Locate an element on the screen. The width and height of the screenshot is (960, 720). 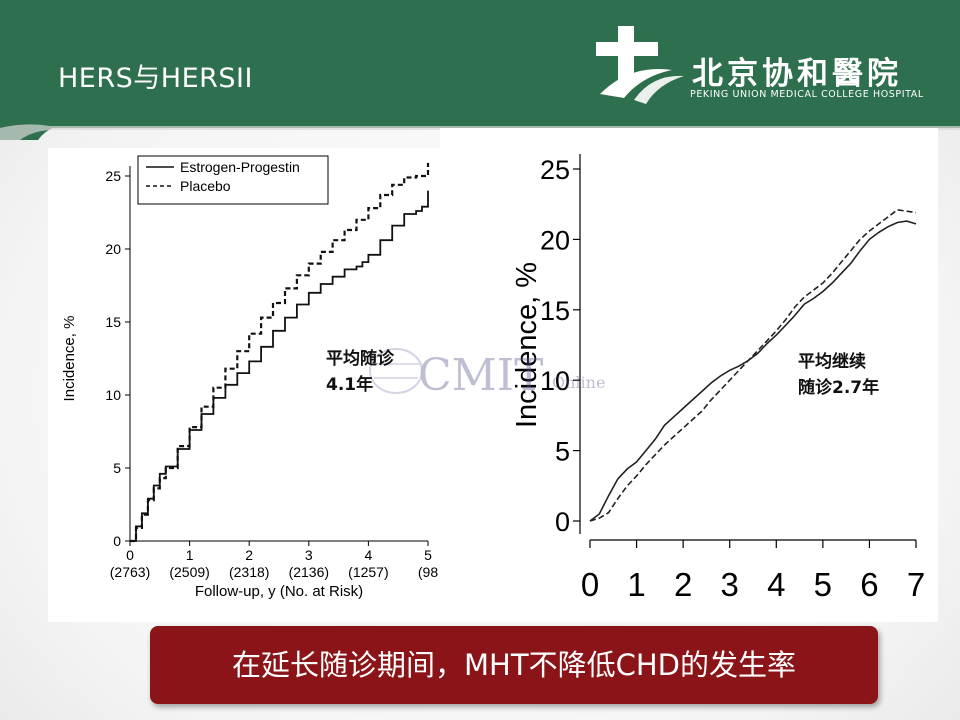
legend-entry: Estrogen-Progestin is located at coordinates (240, 167).